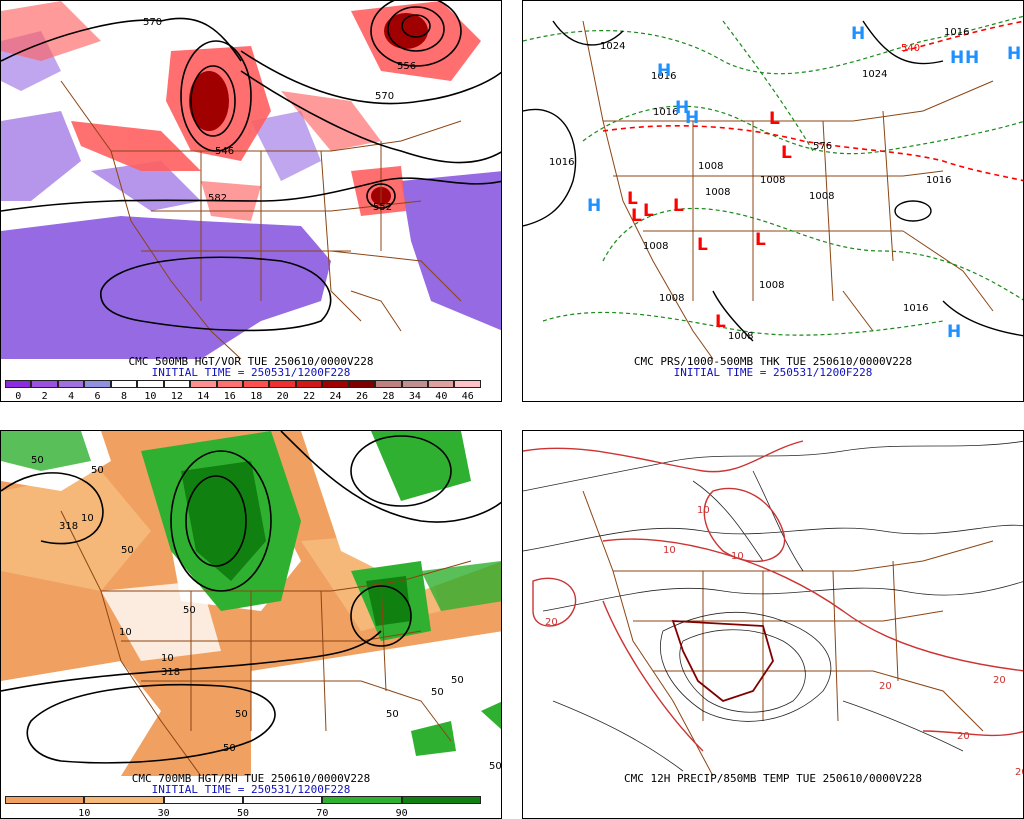 Image resolution: width=1024 pixels, height=819 pixels. Describe the element at coordinates (709, 220) in the screenshot. I see `low-pressure-markers: L L L L L L L L L` at that location.